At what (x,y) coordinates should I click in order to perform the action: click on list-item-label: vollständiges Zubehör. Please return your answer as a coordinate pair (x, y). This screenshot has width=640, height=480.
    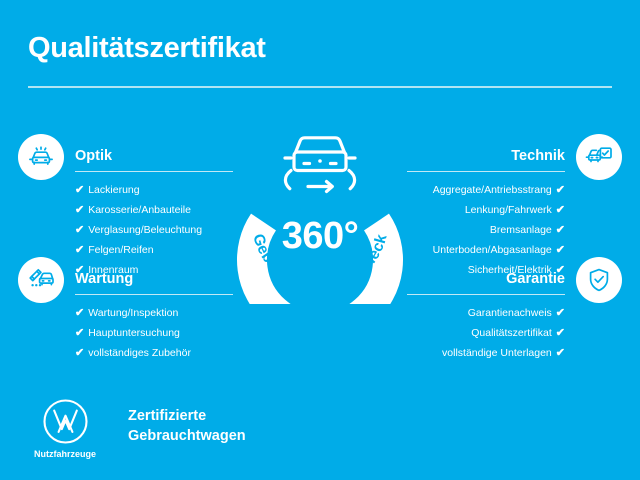
    Looking at the image, I should click on (139, 353).